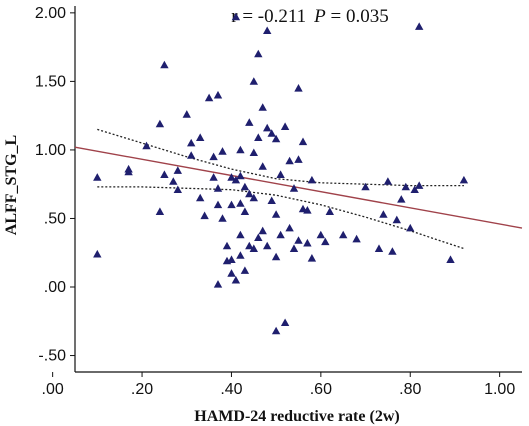 This screenshot has width=529, height=426. I want to click on y-tick-label: 1.00, so click(50, 150).